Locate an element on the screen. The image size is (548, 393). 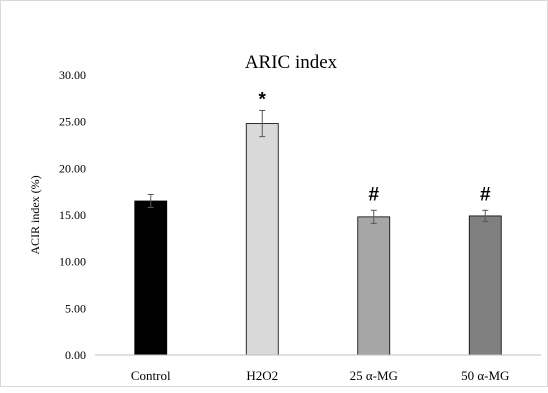
y-axis-ticks: 0.00 5.00 10.00 15.00 20.00 25.00 30.00 is located at coordinates (72, 215).